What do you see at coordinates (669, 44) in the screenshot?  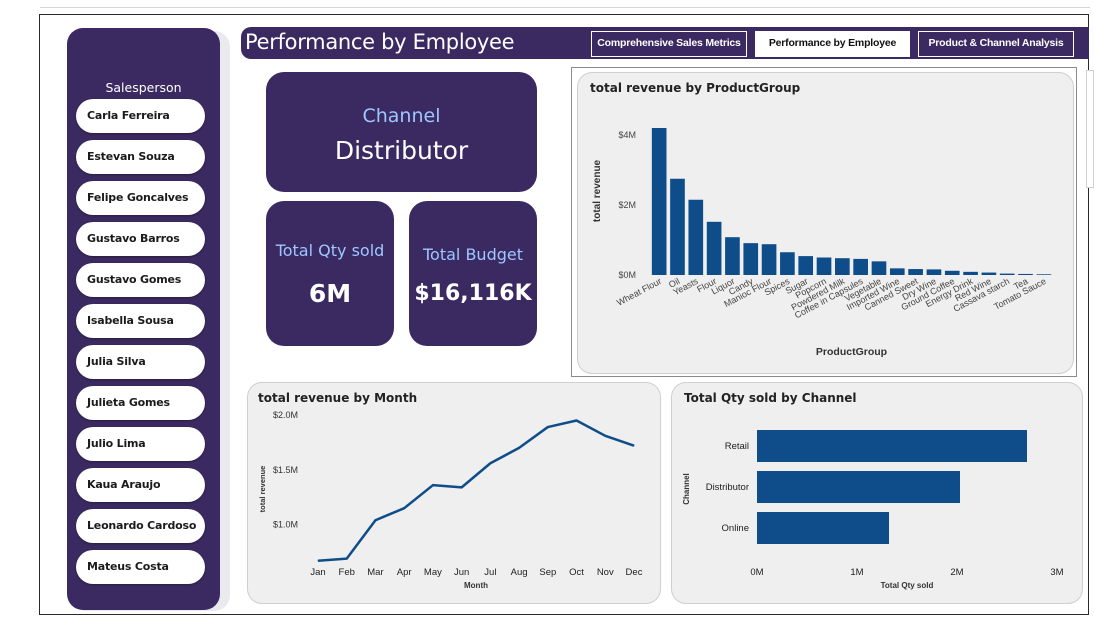 I see `nav-comprehensive-sales-metrics: Comprehensive Sales Metrics` at bounding box center [669, 44].